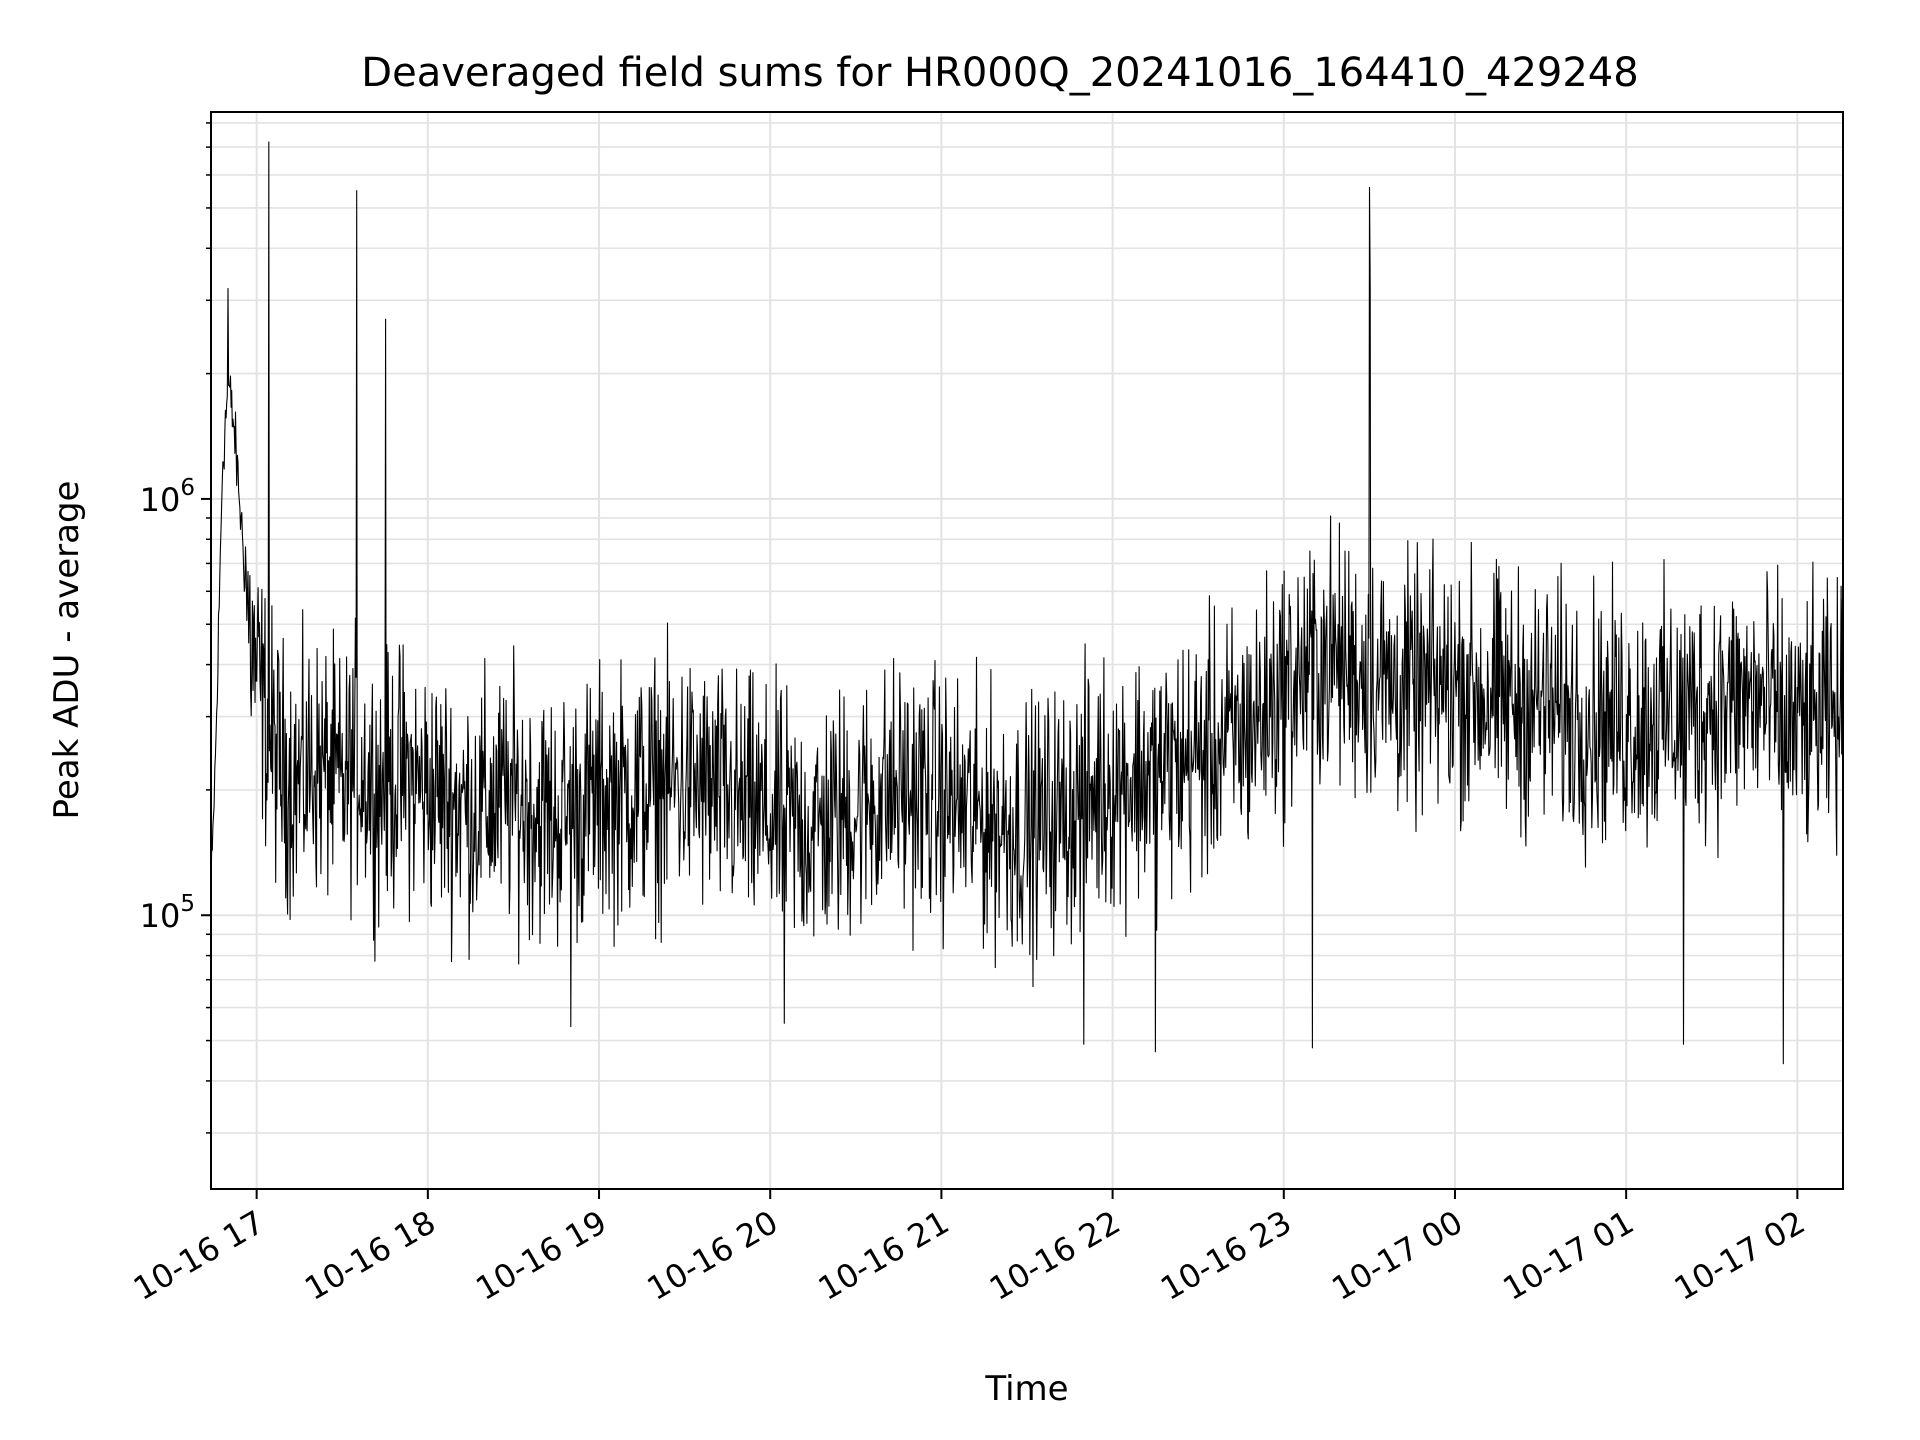 The width and height of the screenshot is (1920, 1440). What do you see at coordinates (199, 1255) in the screenshot?
I see `x-tick-label: 10-16 17` at bounding box center [199, 1255].